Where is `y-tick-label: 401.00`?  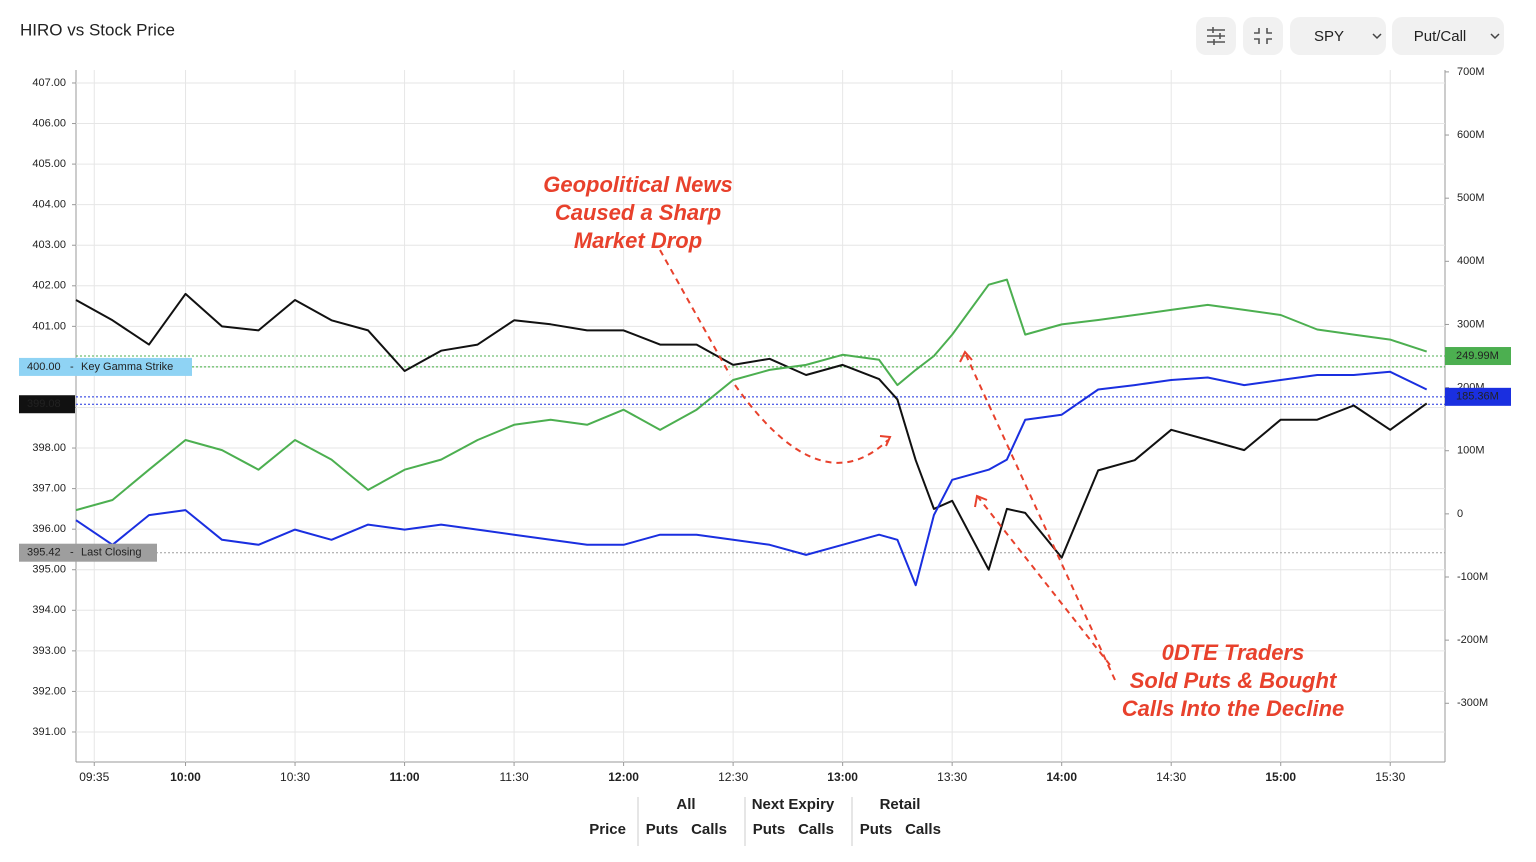 y-tick-label: 401.00 is located at coordinates (49, 326).